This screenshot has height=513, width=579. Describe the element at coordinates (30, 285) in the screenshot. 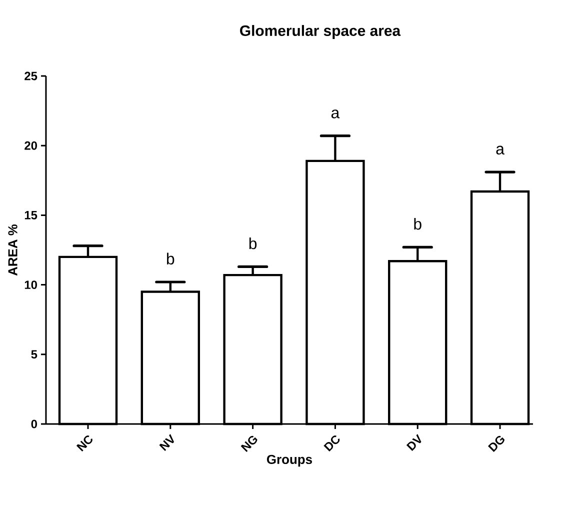

I see `y-tick-label: 10` at that location.